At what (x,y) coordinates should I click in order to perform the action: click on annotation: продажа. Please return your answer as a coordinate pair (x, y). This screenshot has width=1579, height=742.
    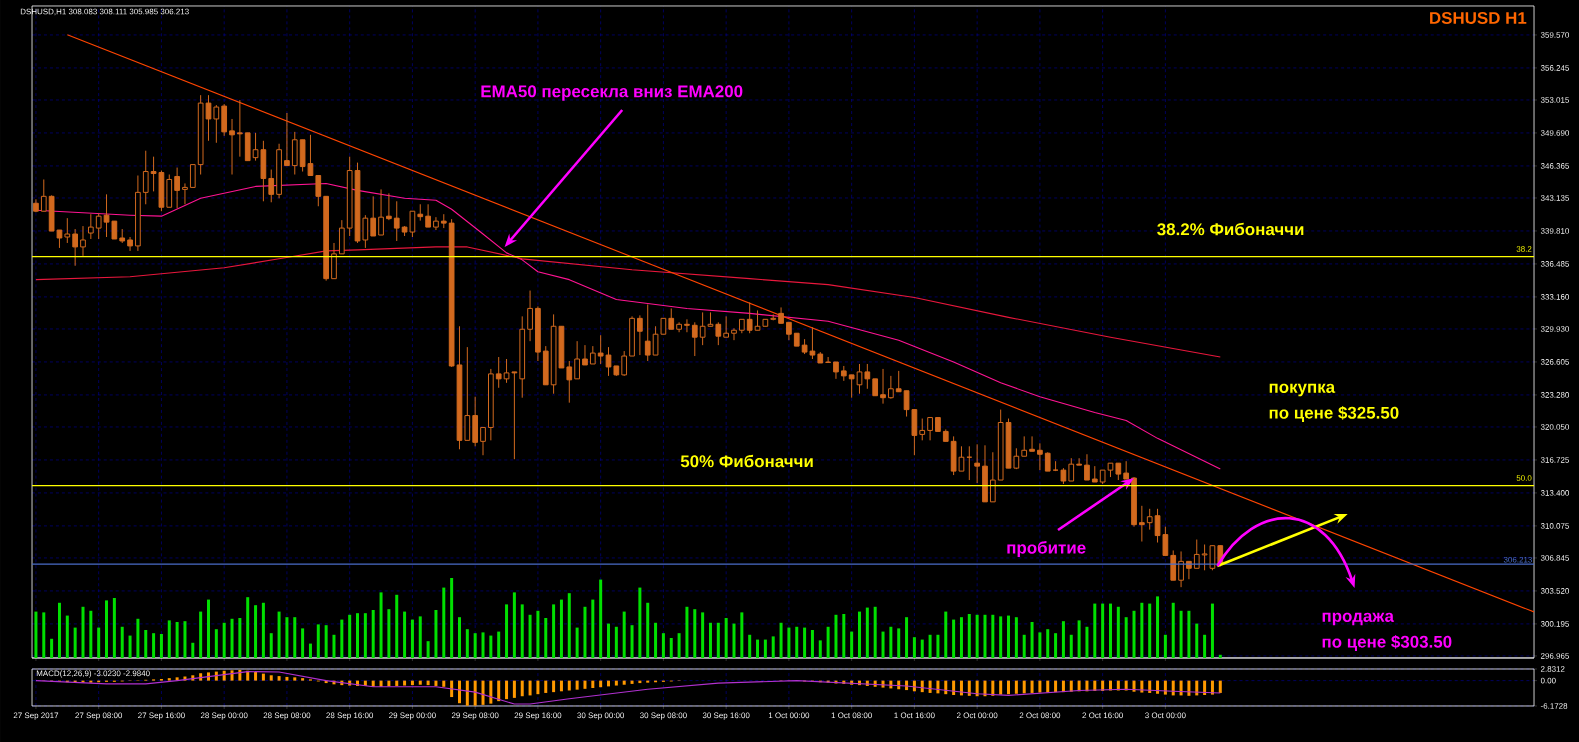
    Looking at the image, I should click on (1358, 619).